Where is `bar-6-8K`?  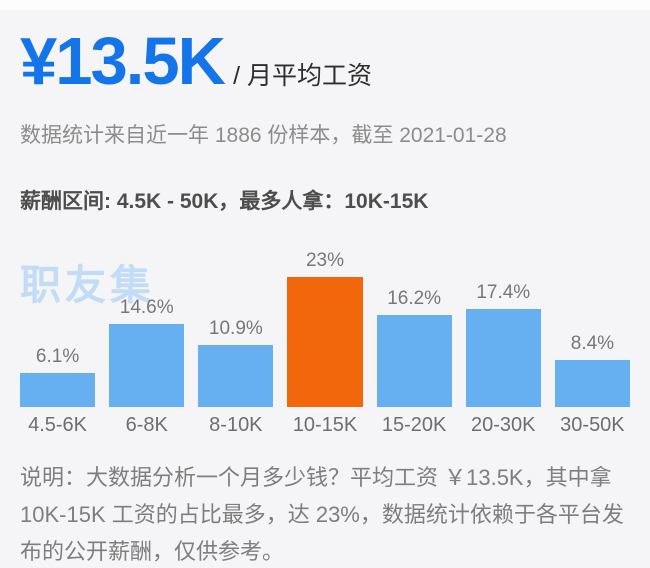
bar-6-8K is located at coordinates (147, 366).